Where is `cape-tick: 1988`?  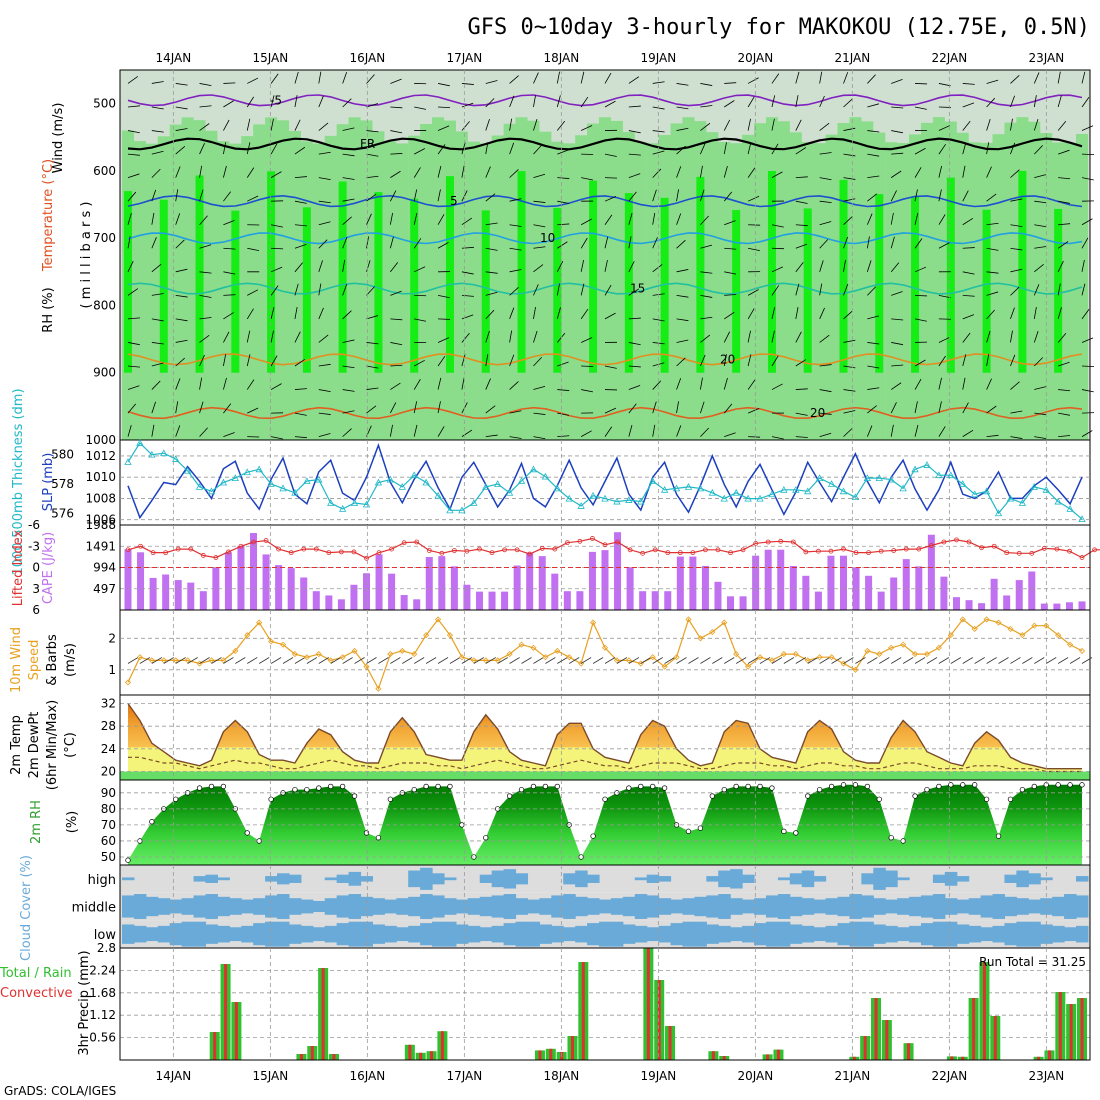 cape-tick: 1988 is located at coordinates (100, 525).